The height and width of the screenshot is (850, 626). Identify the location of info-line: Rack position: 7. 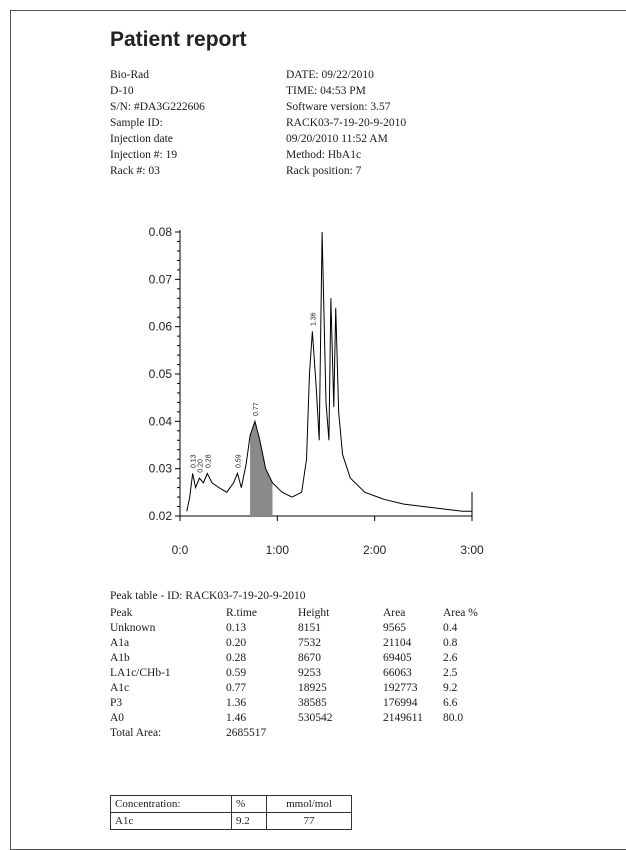
(324, 171).